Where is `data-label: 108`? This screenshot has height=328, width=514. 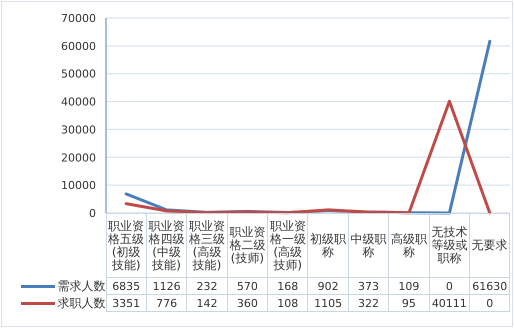
data-label: 108 is located at coordinates (288, 303).